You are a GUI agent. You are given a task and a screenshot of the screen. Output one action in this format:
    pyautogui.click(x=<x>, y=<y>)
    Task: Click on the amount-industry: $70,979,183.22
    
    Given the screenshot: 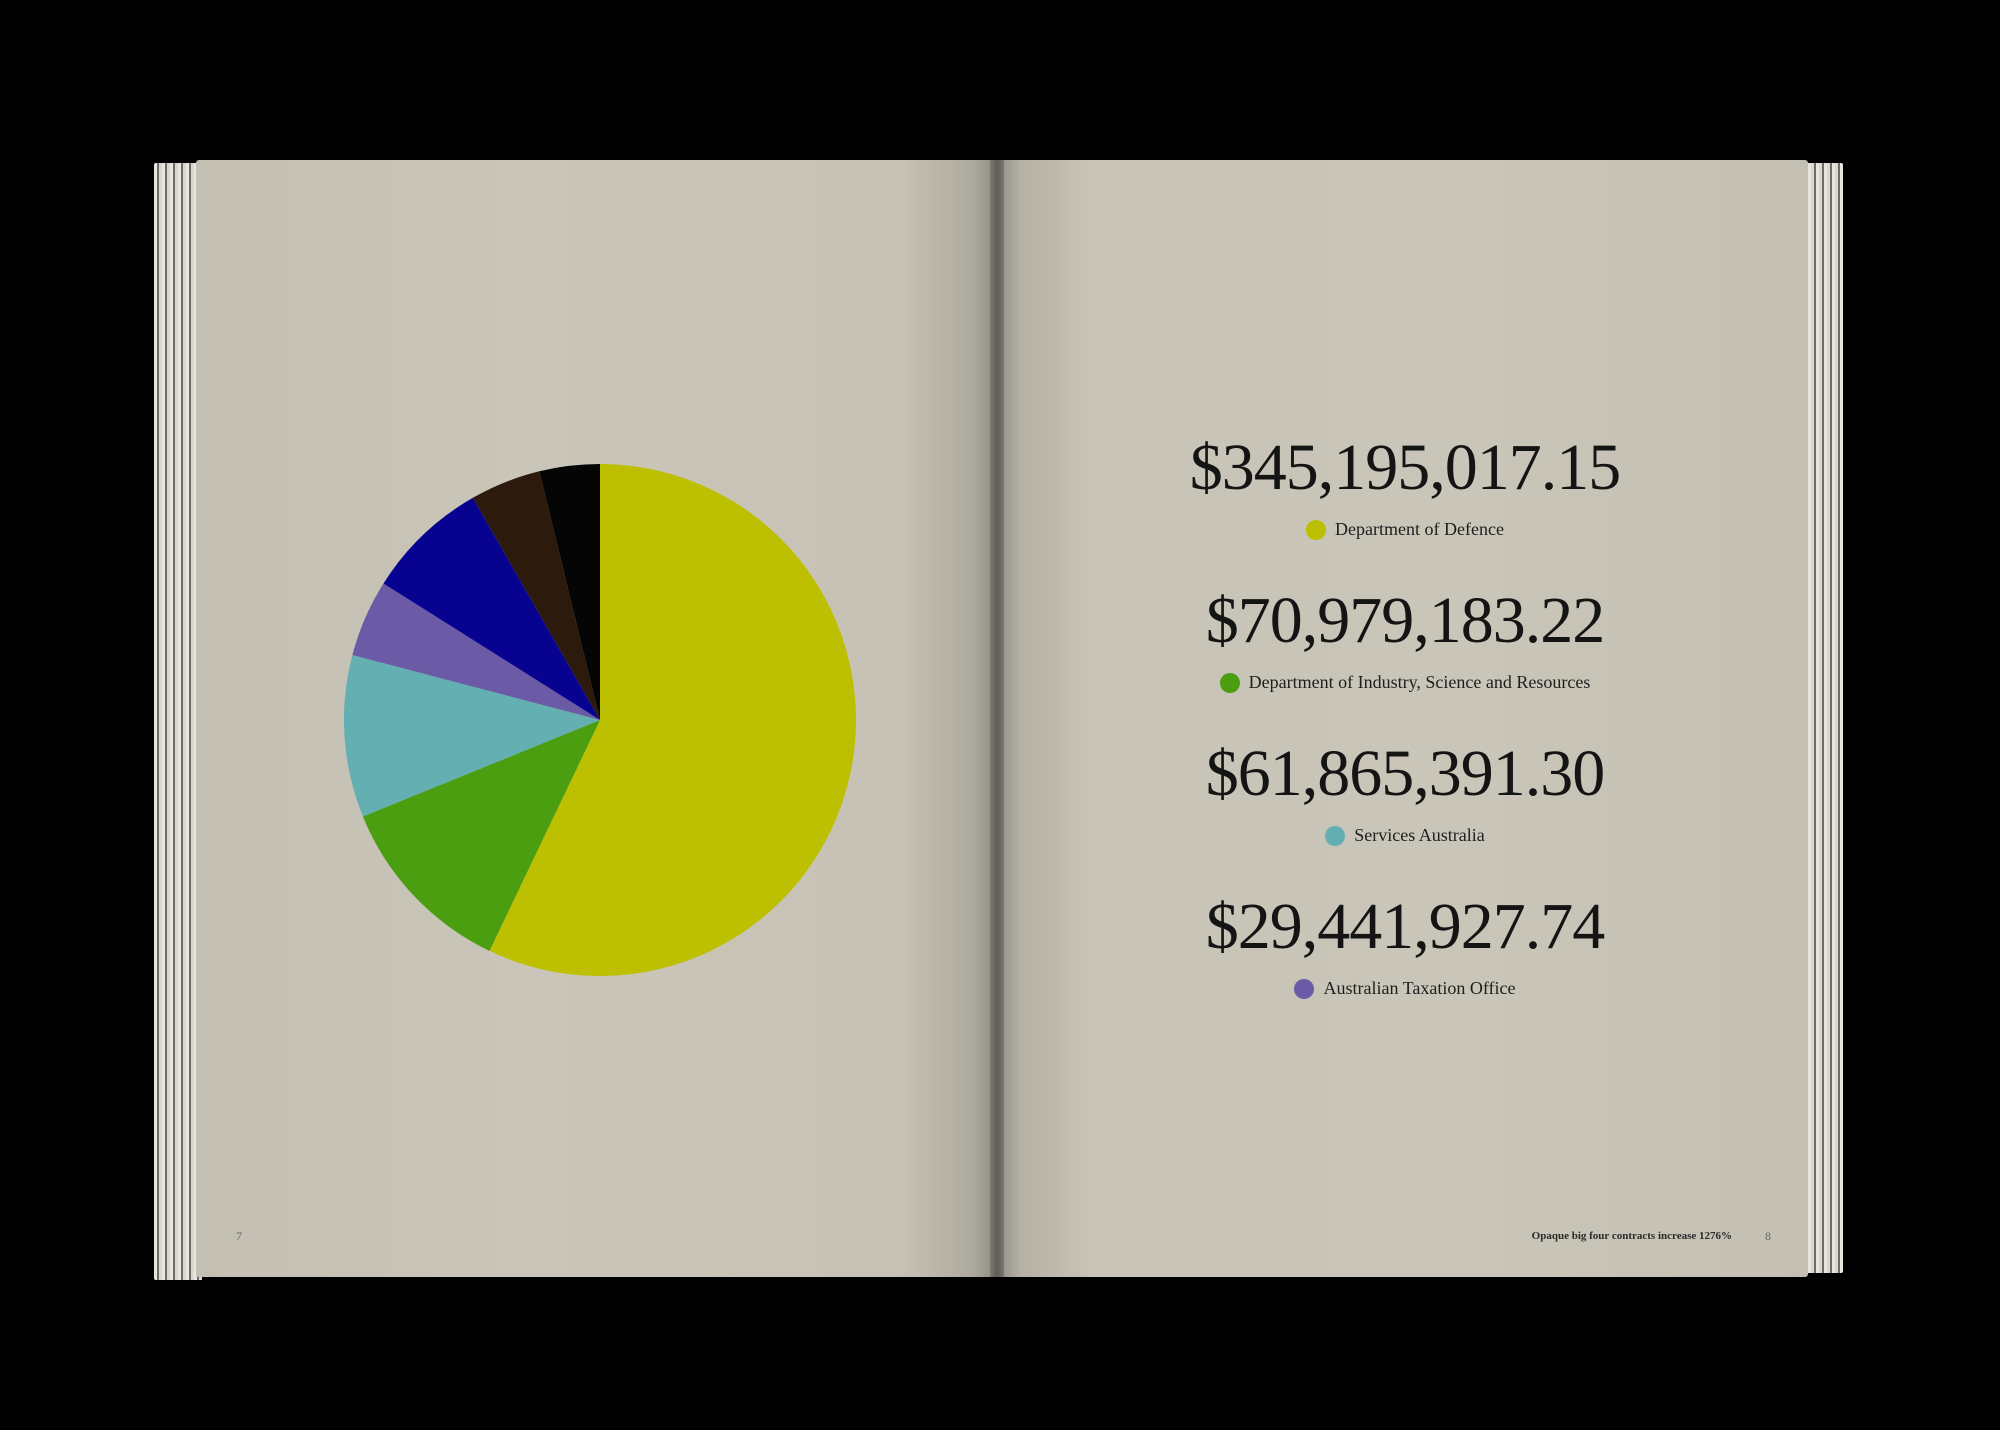 What is the action you would take?
    pyautogui.click(x=1405, y=620)
    